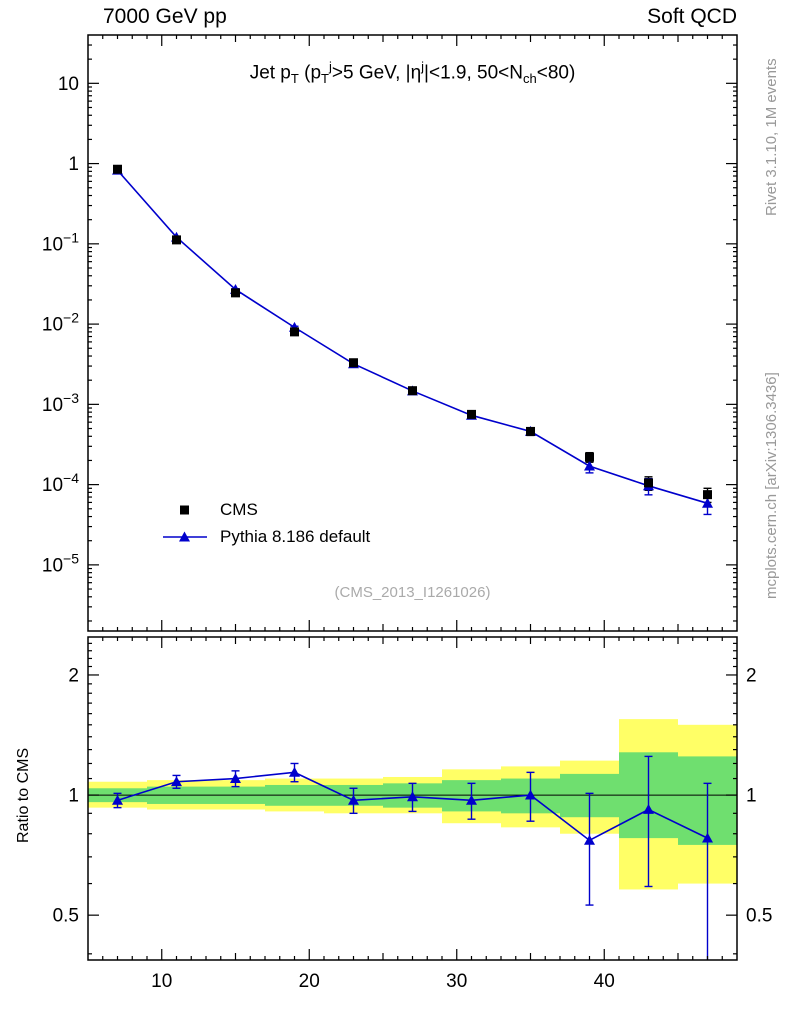  What do you see at coordinates (412, 592) in the screenshot?
I see `analysis-id-watermark: (CMS_2013_I1261026)` at bounding box center [412, 592].